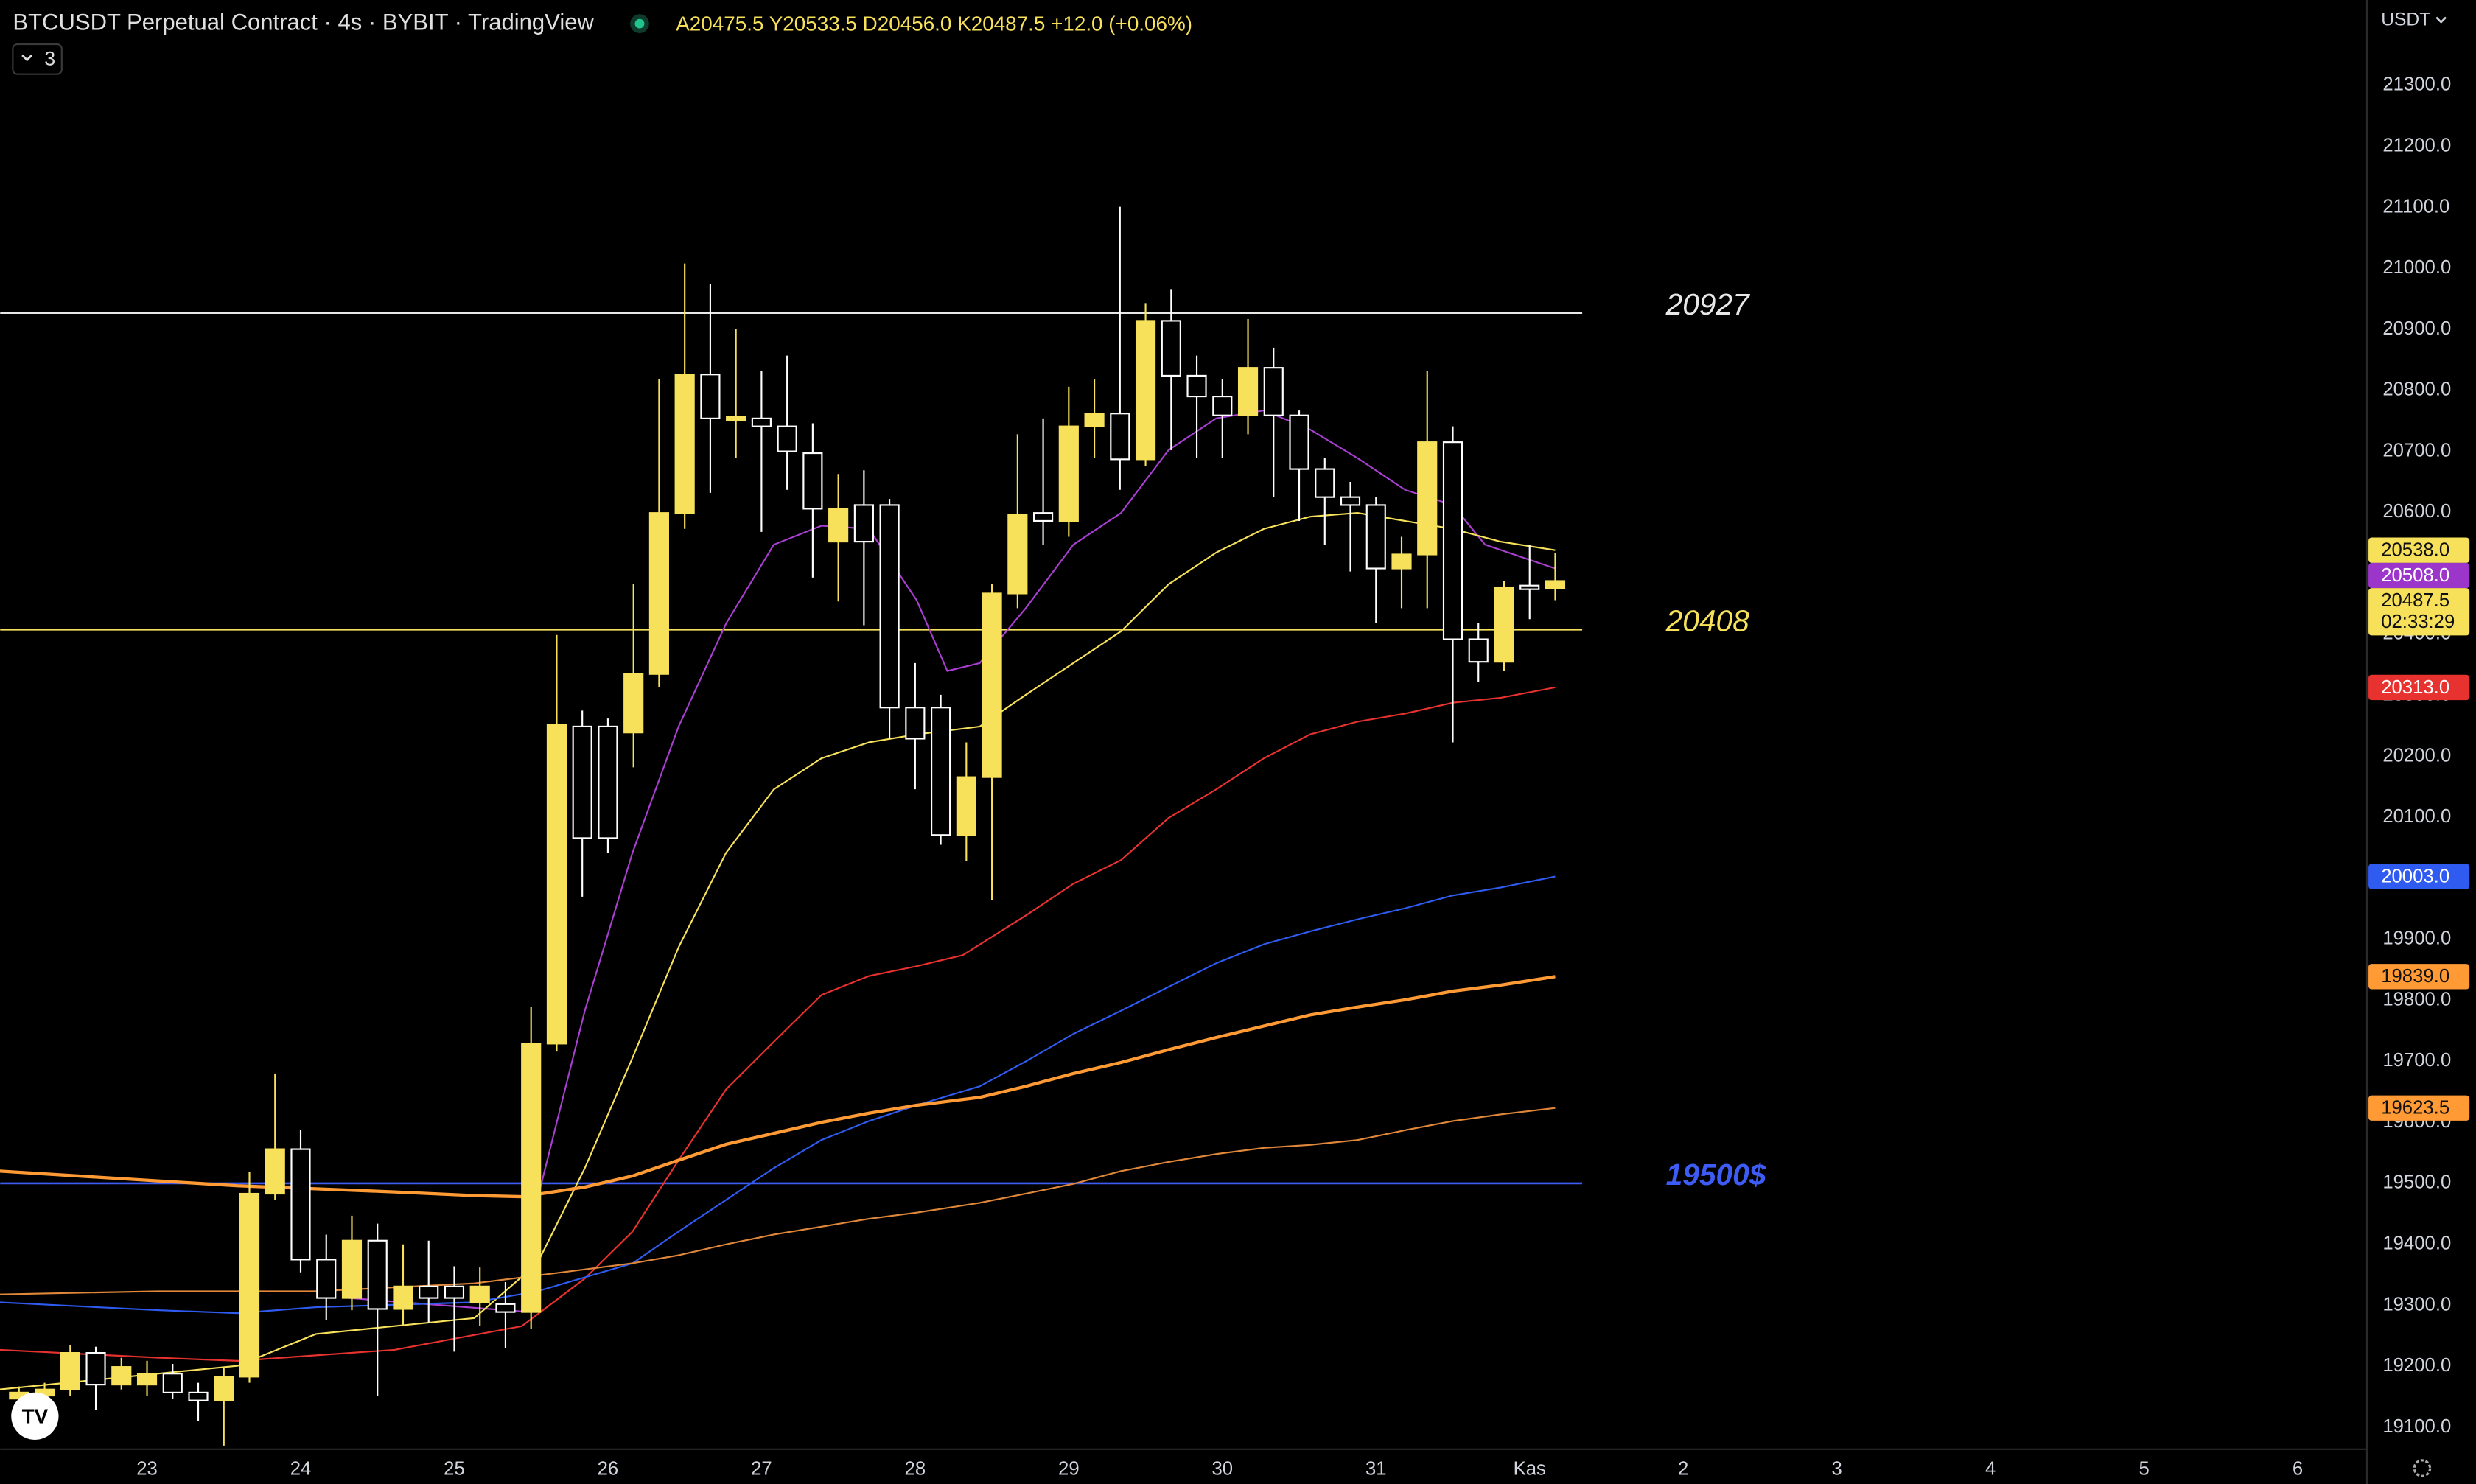 This screenshot has height=1484, width=2476. Describe the element at coordinates (761, 1469) in the screenshot. I see `x-tick-label: 27` at that location.